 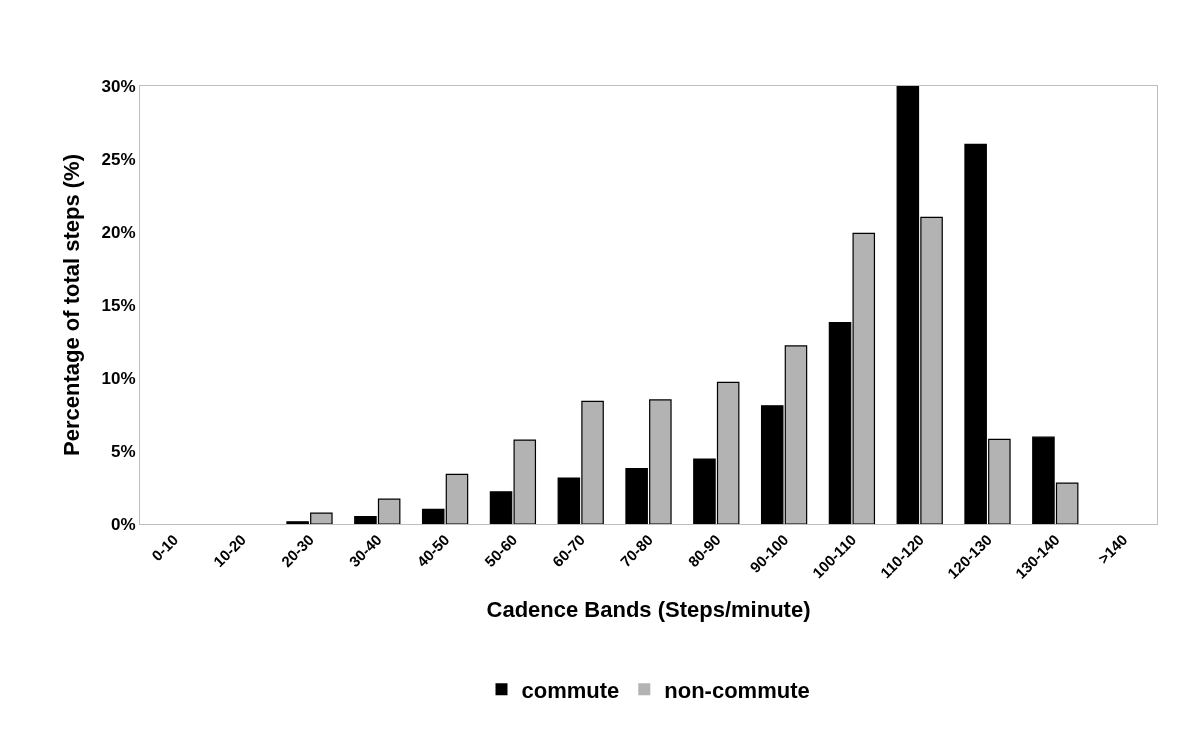 I want to click on y-tick-label: 30%, so click(x=118, y=86).